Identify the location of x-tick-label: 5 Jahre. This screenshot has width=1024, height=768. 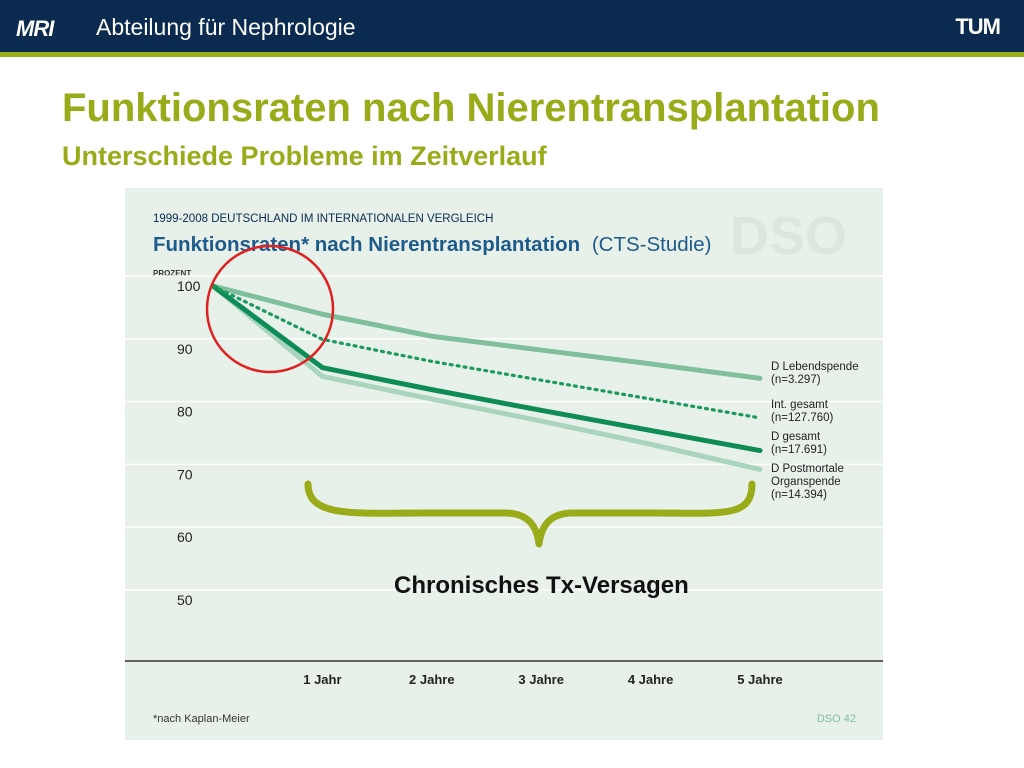
(760, 679).